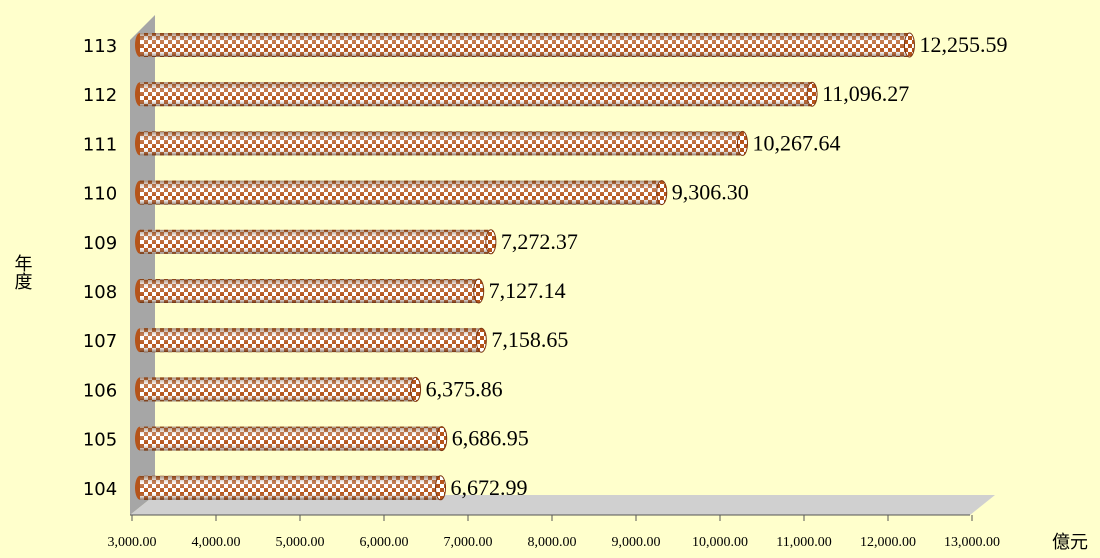 The width and height of the screenshot is (1100, 558). I want to click on x-tick-label: 9,000.00, so click(636, 542).